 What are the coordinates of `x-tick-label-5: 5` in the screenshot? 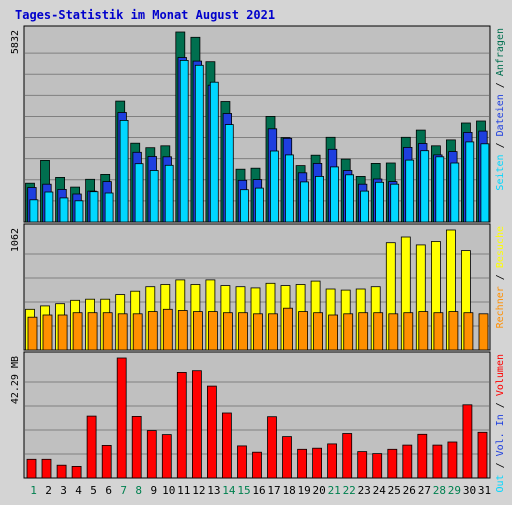 It's located at (93, 490).